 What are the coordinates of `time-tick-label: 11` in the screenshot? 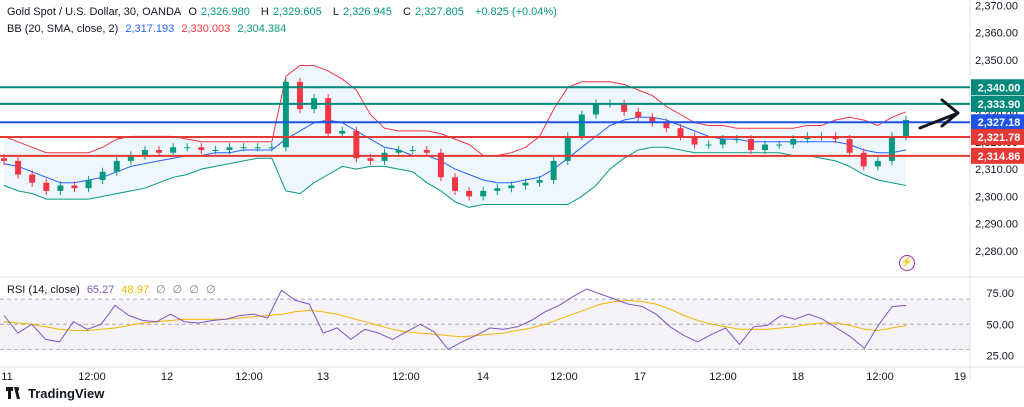 It's located at (6, 377).